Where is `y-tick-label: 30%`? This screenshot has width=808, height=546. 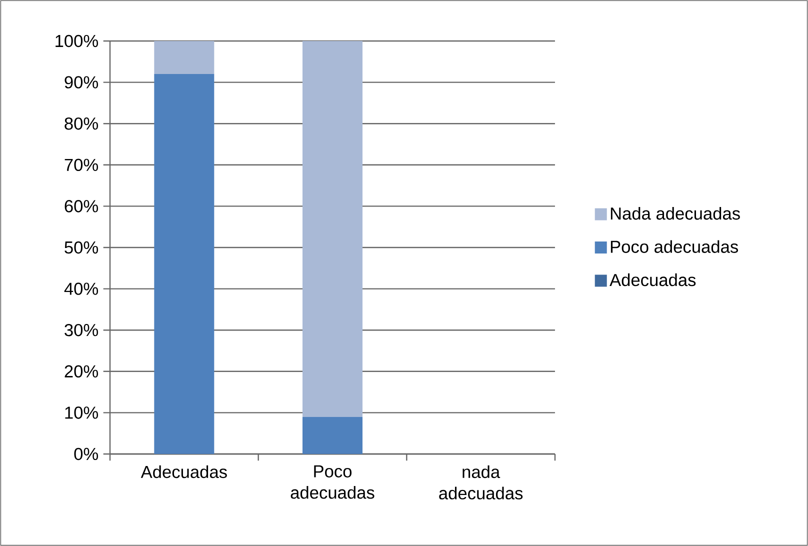 y-tick-label: 30% is located at coordinates (81, 330).